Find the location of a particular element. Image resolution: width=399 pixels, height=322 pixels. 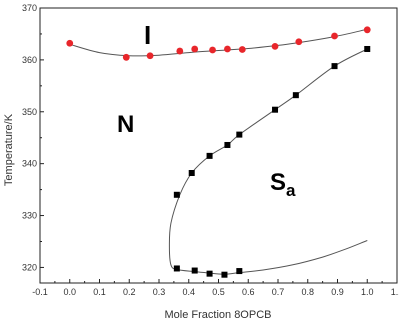

y-tick-label: 350 is located at coordinates (29, 112).